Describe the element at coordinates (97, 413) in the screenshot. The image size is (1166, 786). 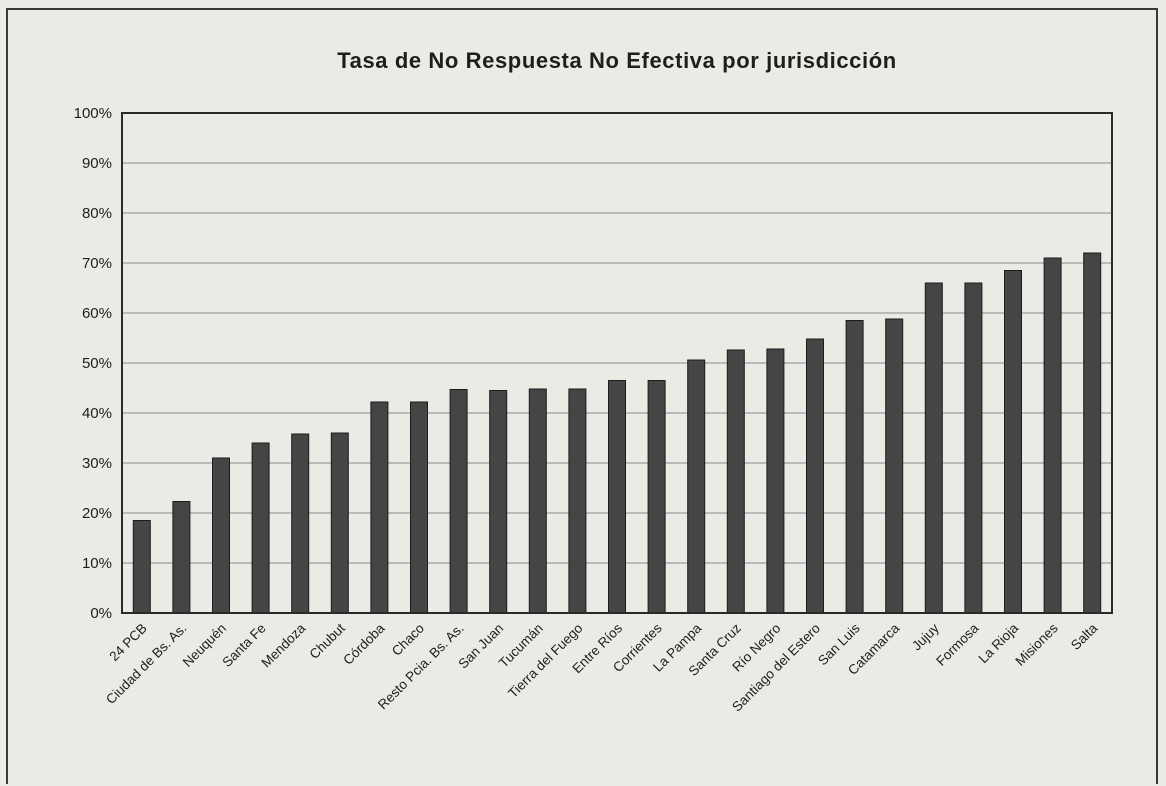
I see `y-tick-label: 40%` at that location.